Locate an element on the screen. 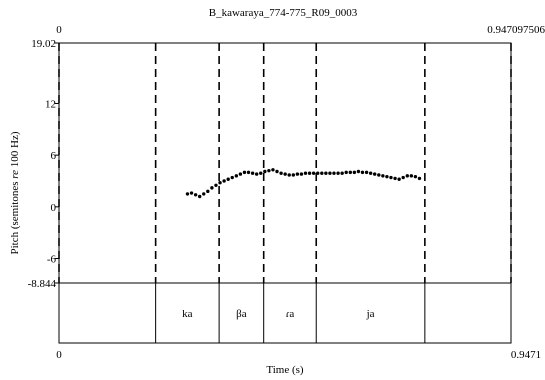  x-axis-title: Time (s) is located at coordinates (285, 370).